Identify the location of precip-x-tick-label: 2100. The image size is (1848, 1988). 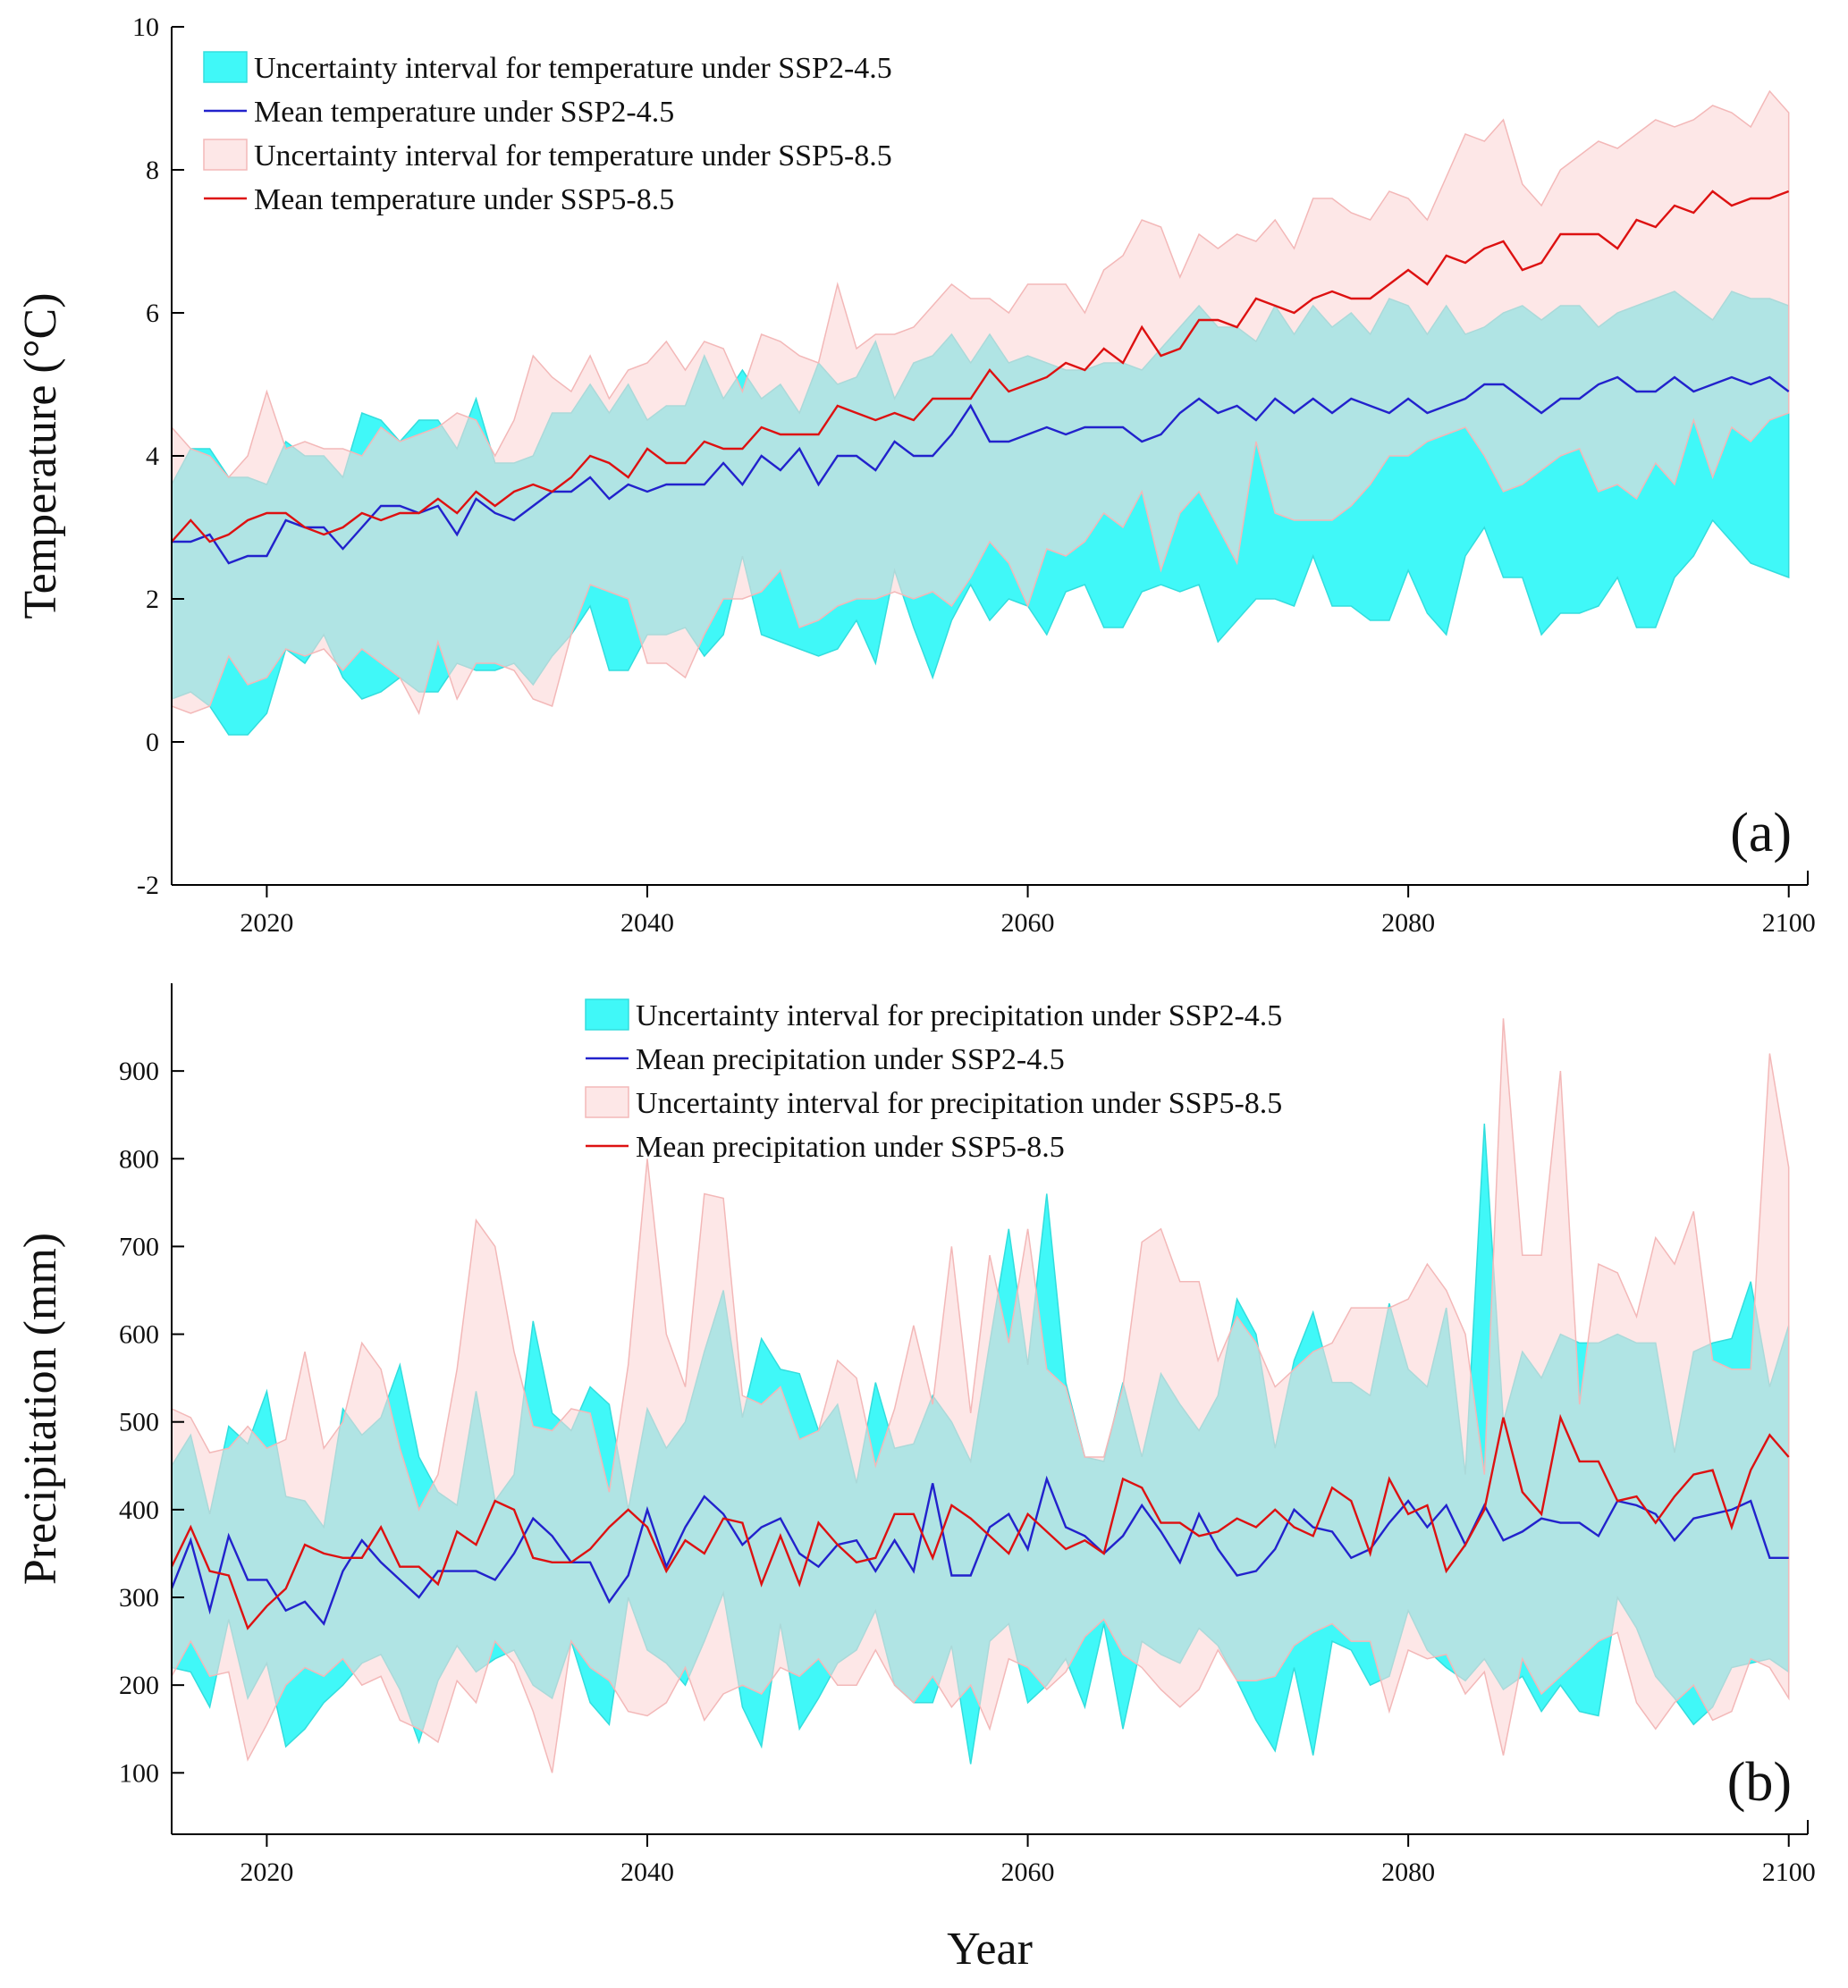
(1789, 1872).